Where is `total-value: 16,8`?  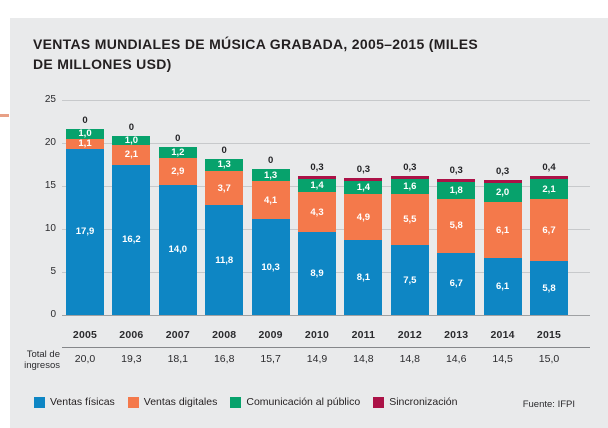
total-value: 16,8 is located at coordinates (224, 359).